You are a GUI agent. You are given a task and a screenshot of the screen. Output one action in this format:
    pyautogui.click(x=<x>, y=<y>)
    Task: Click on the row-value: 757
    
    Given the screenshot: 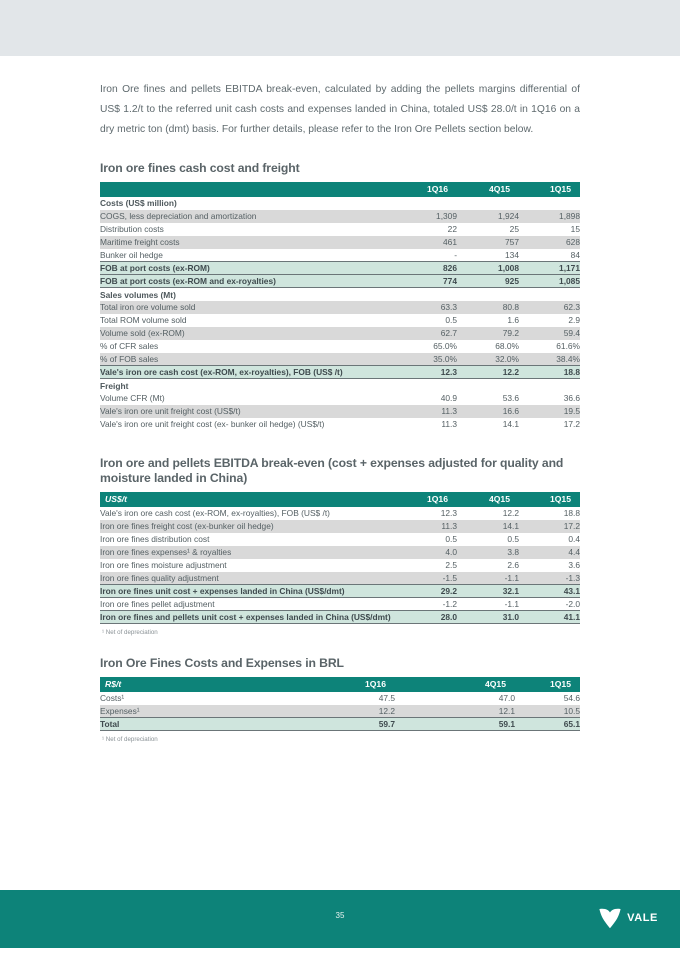 What is the action you would take?
    pyautogui.click(x=512, y=242)
    